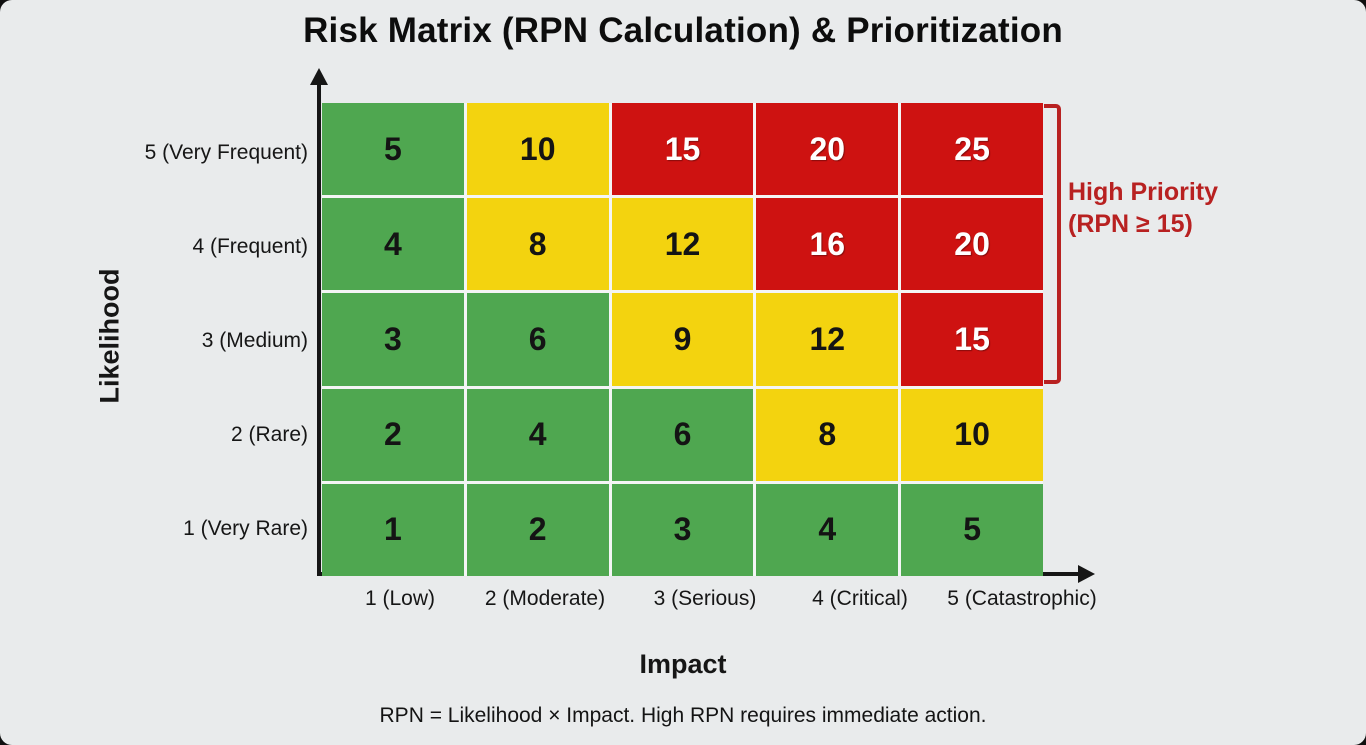  What do you see at coordinates (682, 244) in the screenshot?
I see `matrix-cell-L4-I3: 12` at bounding box center [682, 244].